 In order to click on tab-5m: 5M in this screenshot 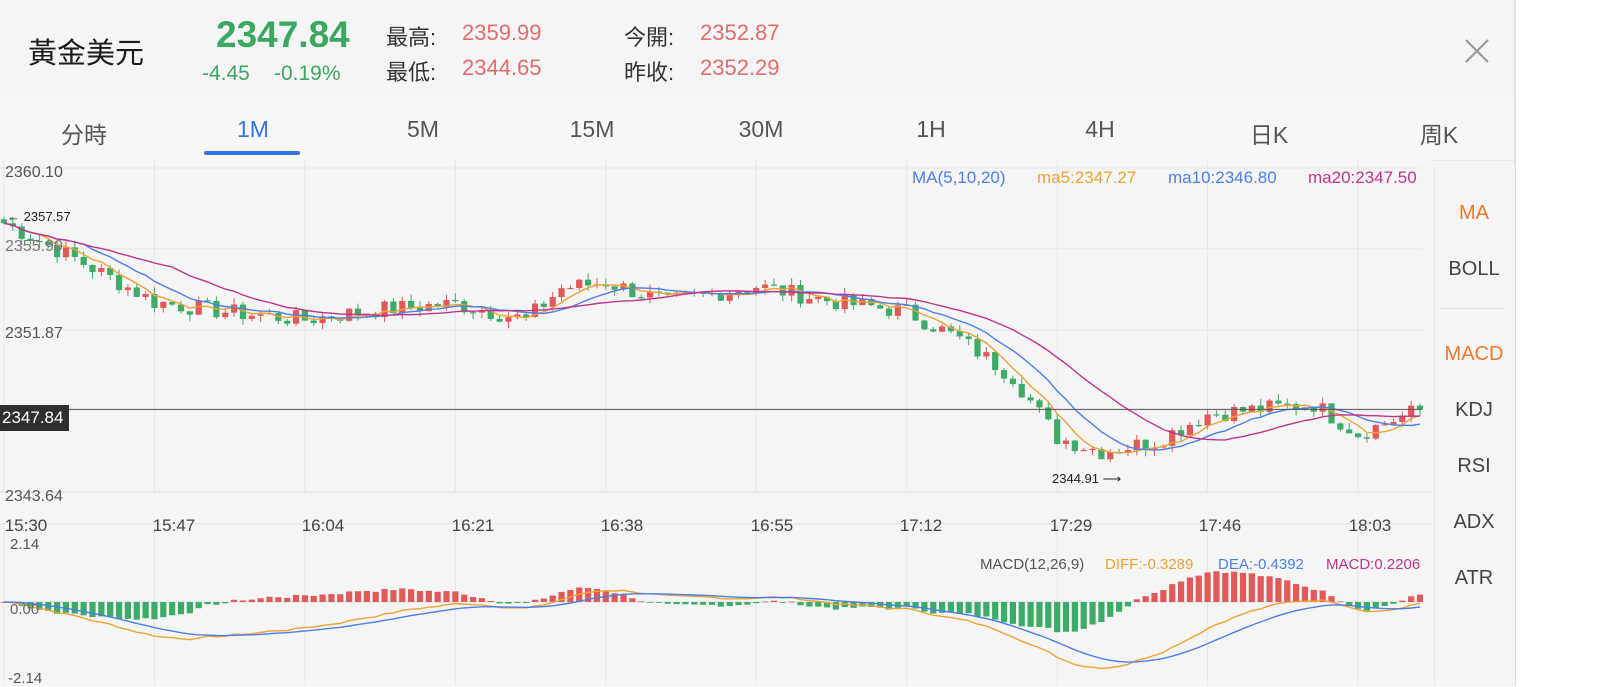, I will do `click(423, 129)`.